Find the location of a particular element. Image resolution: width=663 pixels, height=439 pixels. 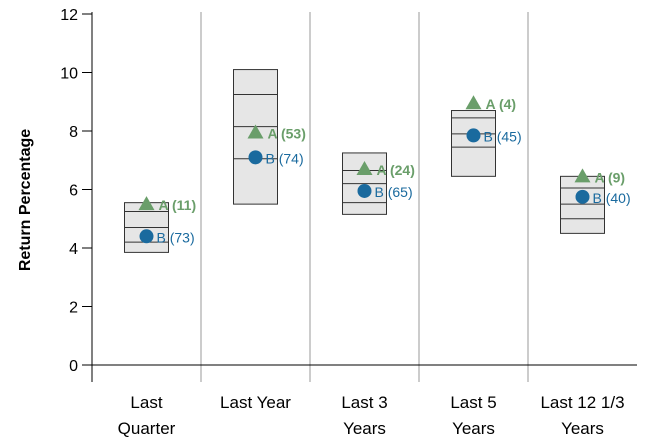

x-category-label: Last Year is located at coordinates (255, 402).